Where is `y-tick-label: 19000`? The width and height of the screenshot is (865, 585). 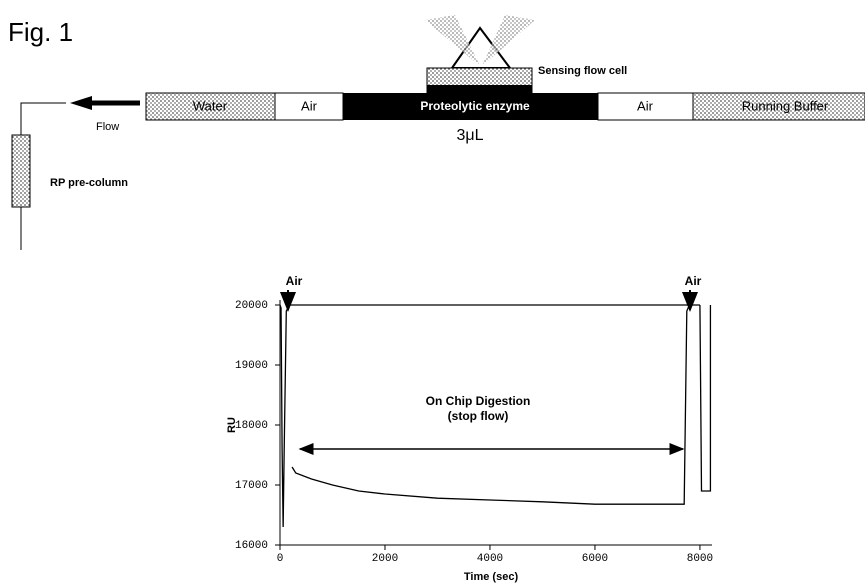
y-tick-label: 19000 is located at coordinates (251, 366).